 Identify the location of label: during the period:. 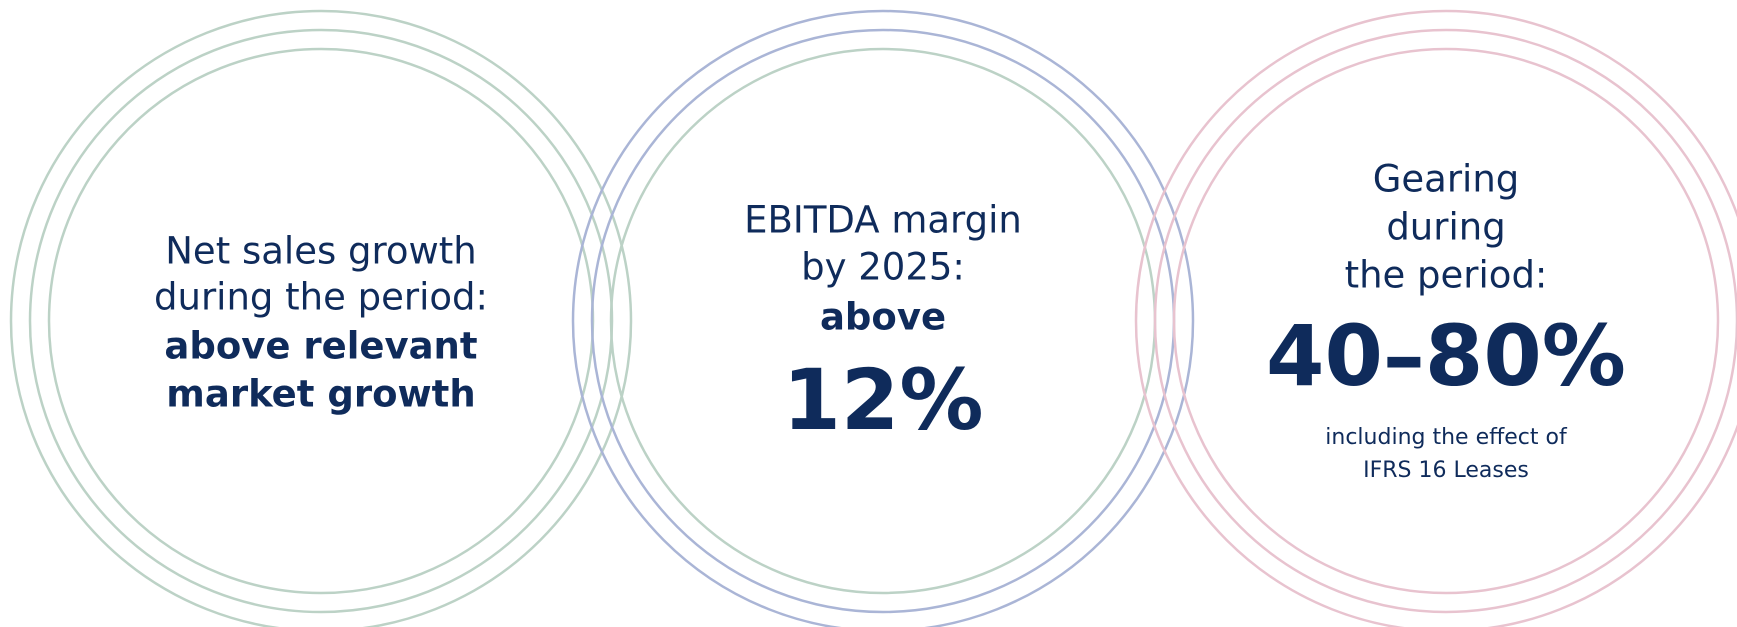
(321, 297).